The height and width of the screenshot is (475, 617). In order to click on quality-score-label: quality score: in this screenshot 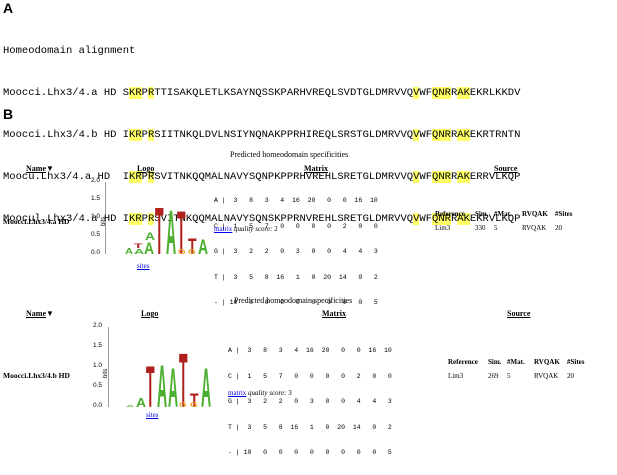, I will do `click(253, 229)`.